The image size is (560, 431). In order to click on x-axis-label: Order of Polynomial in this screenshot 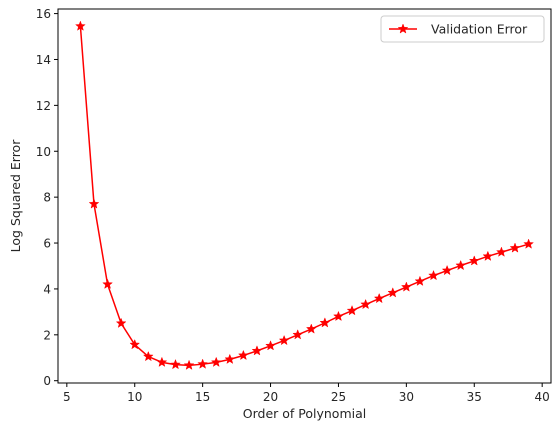, I will do `click(304, 413)`.